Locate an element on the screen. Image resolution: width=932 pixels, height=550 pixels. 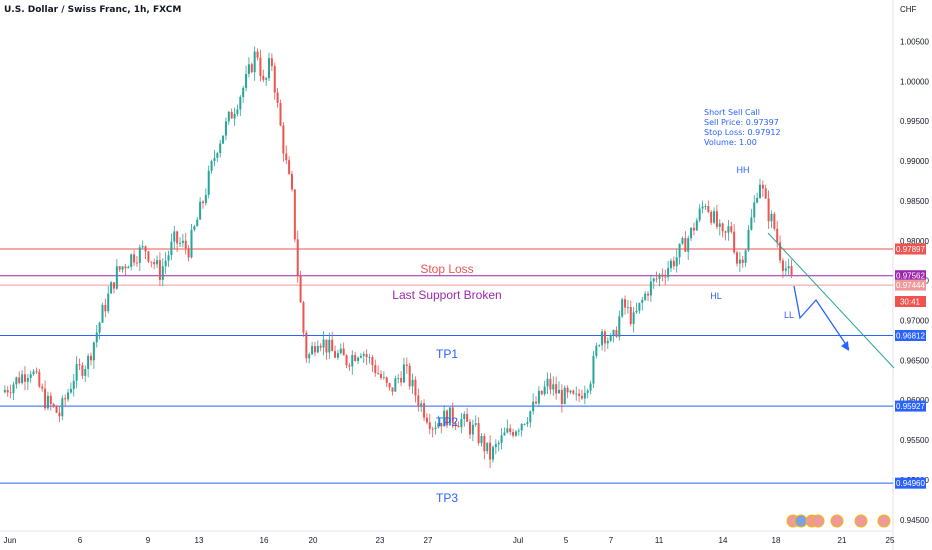
label-stop-loss: Stop Loss is located at coordinates (446, 269).